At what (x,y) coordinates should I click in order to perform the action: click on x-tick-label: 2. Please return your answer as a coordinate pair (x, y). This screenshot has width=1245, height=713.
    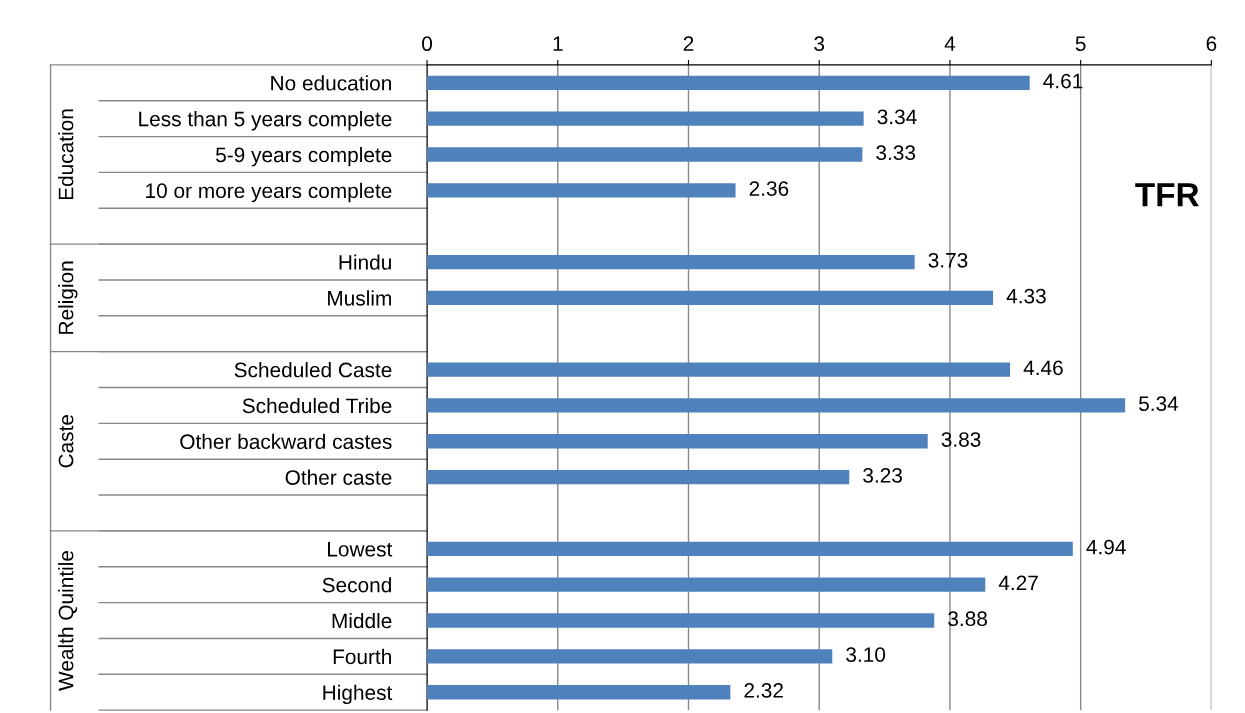
    Looking at the image, I should click on (688, 43).